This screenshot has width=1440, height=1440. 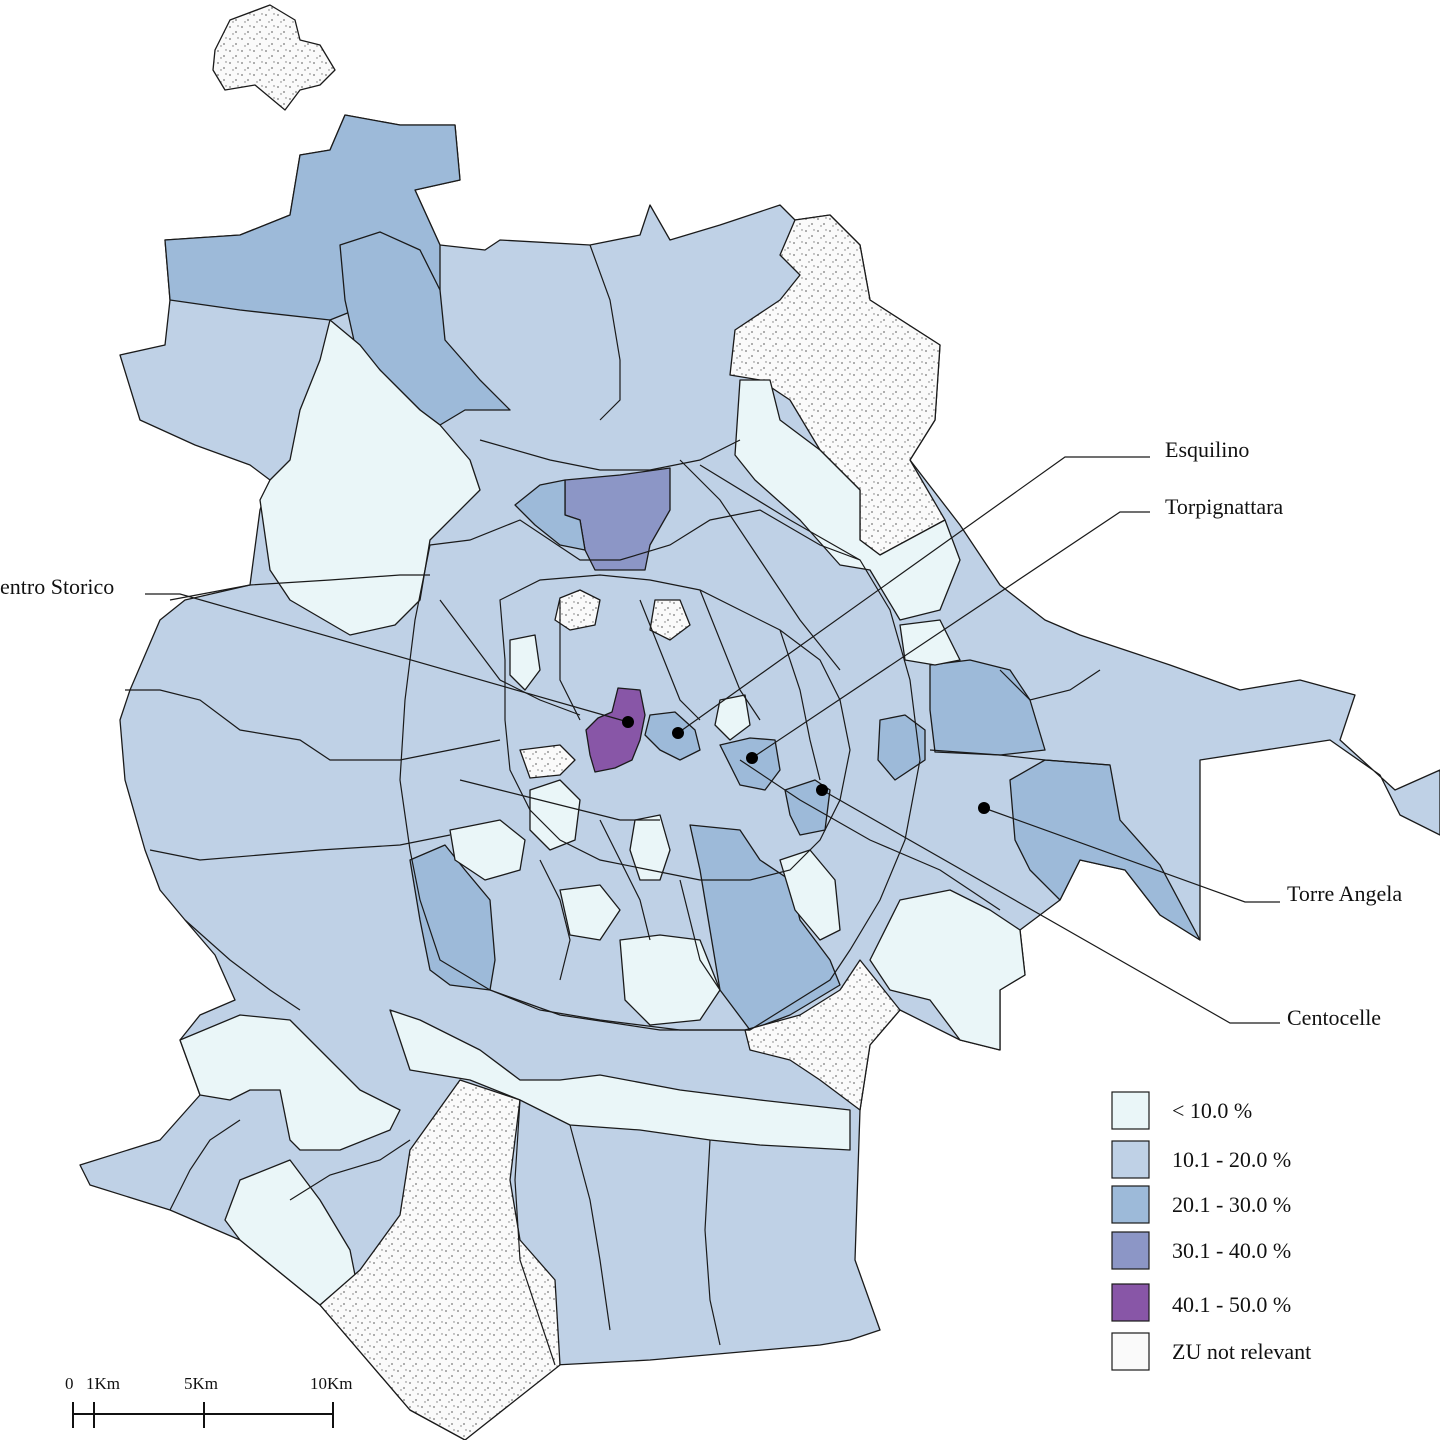 I want to click on zone-esquilino, so click(x=672, y=736).